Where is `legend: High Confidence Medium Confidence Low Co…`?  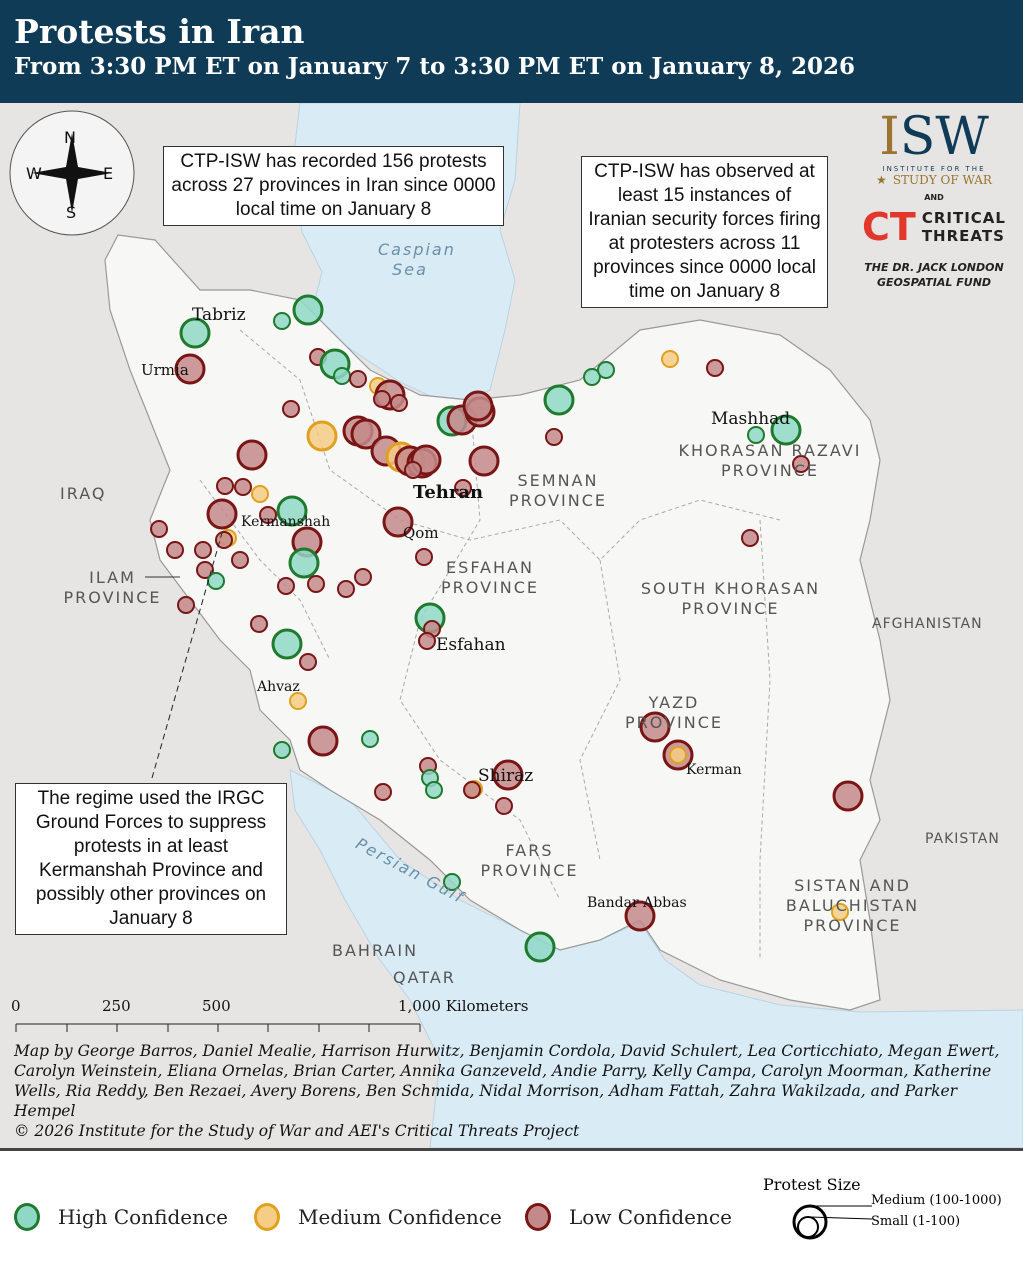 legend: High Confidence Medium Confidence Low Co… is located at coordinates (511, 1214).